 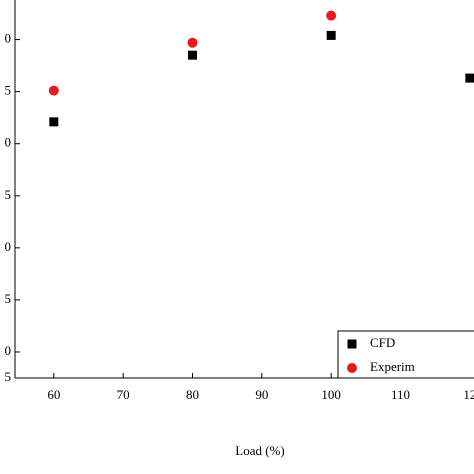 I want to click on x-tick-label: 100, so click(x=331, y=394).